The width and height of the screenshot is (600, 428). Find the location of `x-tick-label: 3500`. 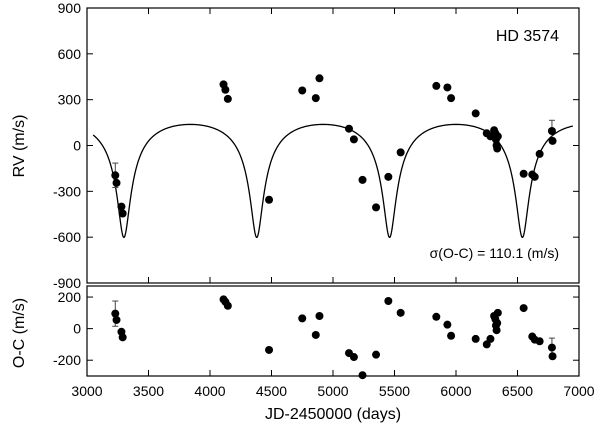

x-tick-label: 3500 is located at coordinates (148, 391).